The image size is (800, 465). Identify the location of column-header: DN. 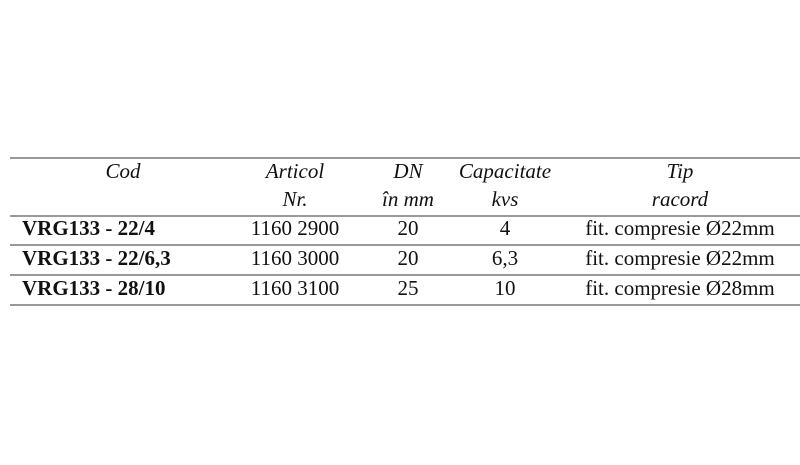
(407, 171).